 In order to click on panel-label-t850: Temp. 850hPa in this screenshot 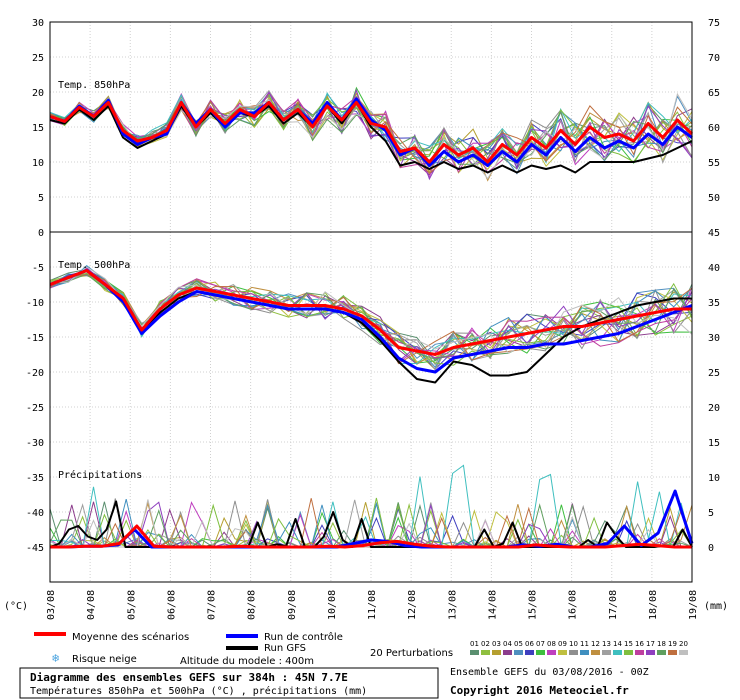, I will do `click(94, 85)`.